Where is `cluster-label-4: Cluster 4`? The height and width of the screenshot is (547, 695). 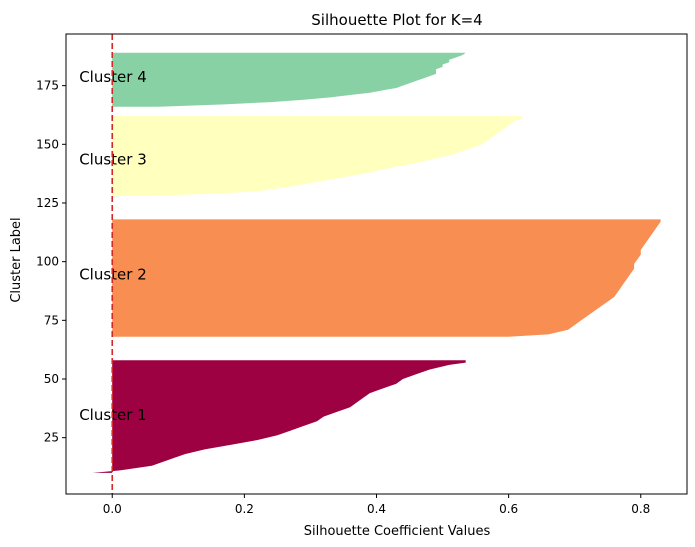 cluster-label-4: Cluster 4 is located at coordinates (113, 77).